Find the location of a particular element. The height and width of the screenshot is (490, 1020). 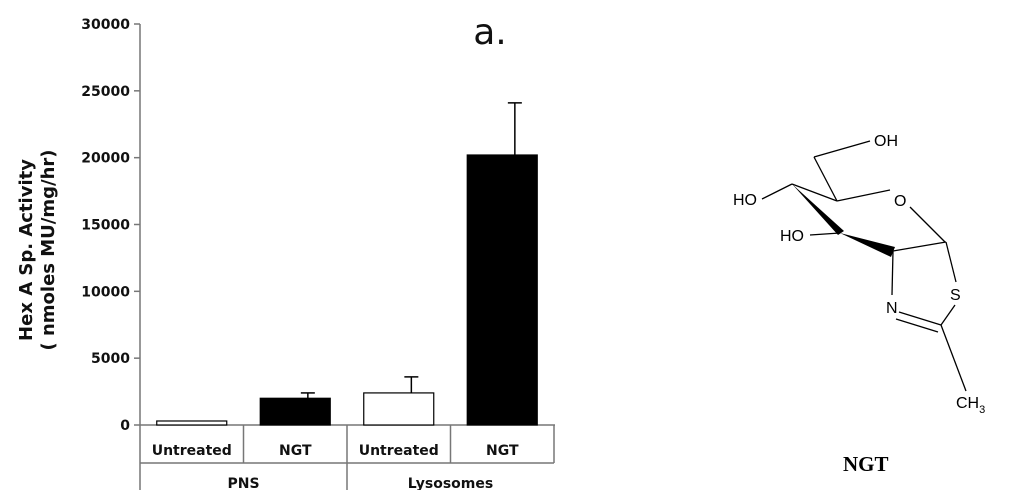

atom-methyl: CH3 is located at coordinates (970, 405).